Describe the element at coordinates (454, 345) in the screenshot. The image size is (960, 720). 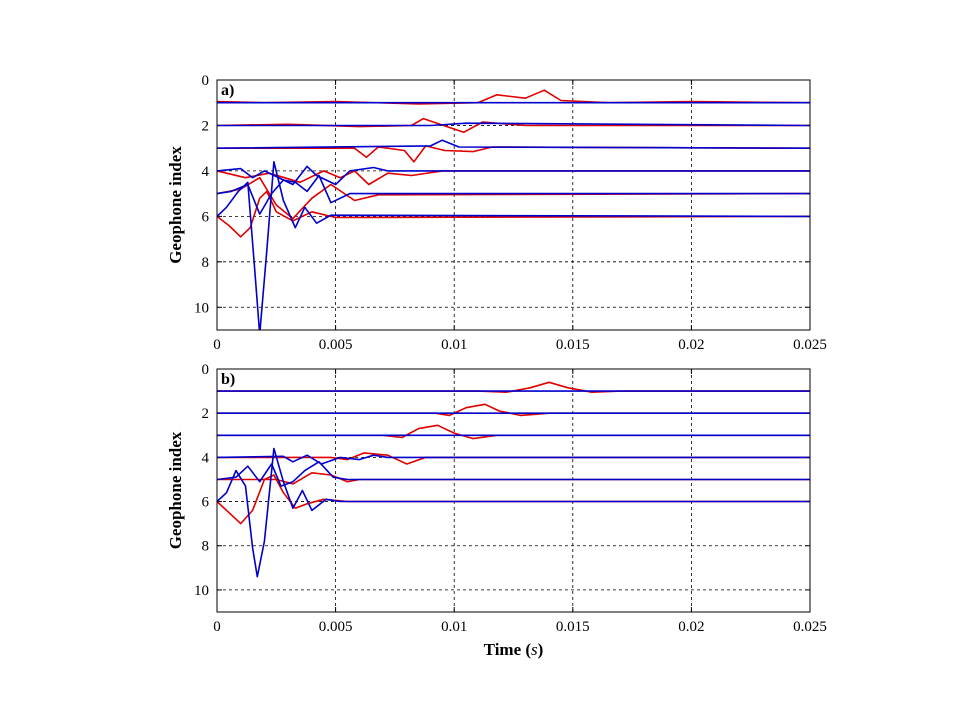
I see `panel-a-xtick-label: 0.01` at that location.